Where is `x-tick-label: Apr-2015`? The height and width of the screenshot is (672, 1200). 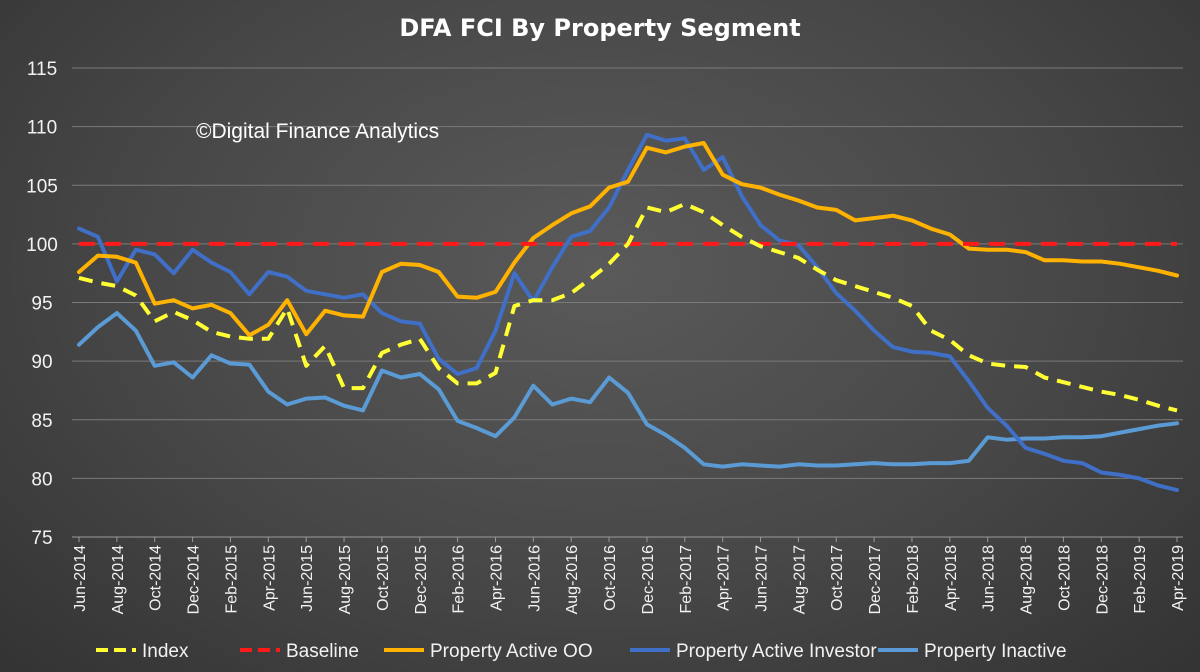 x-tick-label: Apr-2015 is located at coordinates (269, 578).